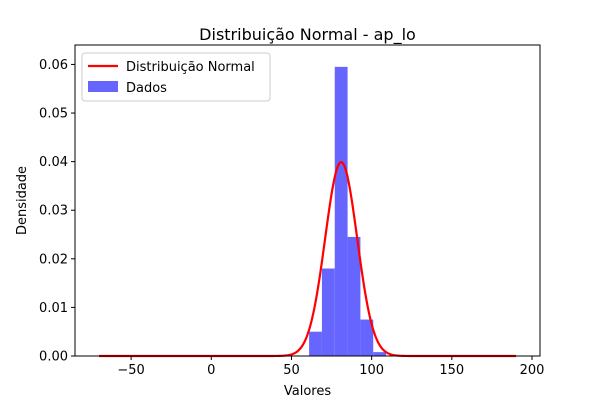  What do you see at coordinates (532, 370) in the screenshot?
I see `x-tick-label: 200` at bounding box center [532, 370].